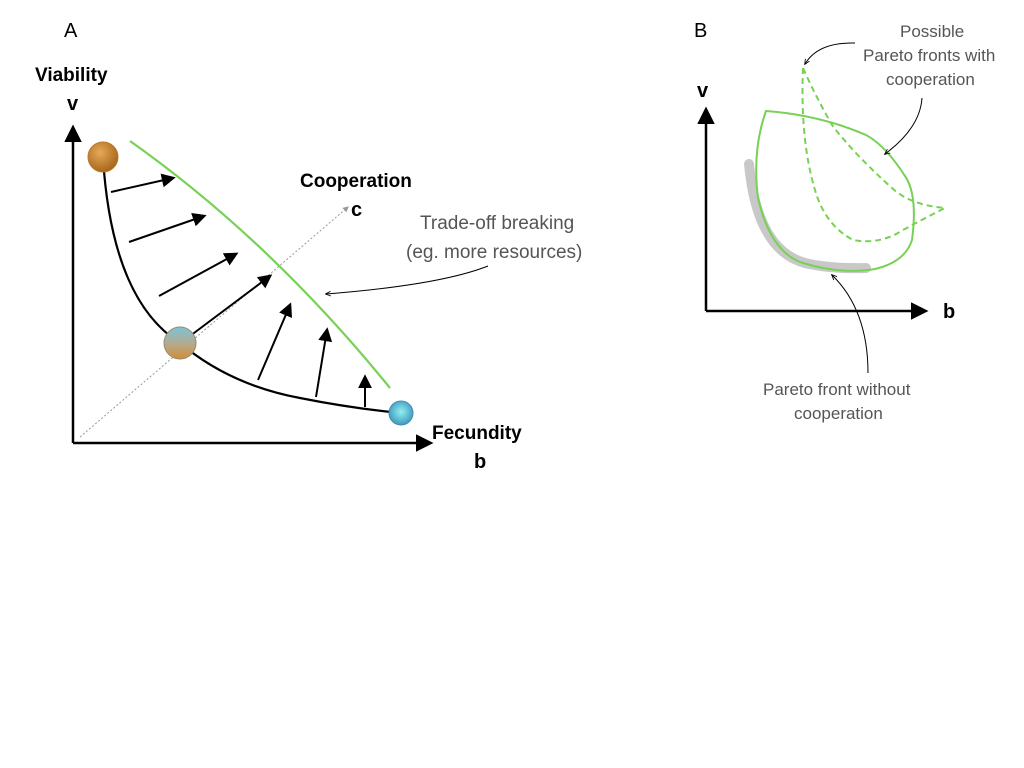  I want to click on panel-b-front-coop-dashed, so click(875, 155).